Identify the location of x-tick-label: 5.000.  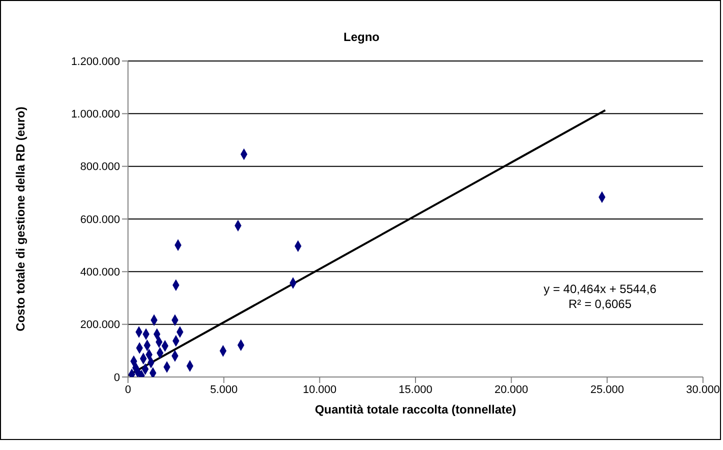
(224, 390).